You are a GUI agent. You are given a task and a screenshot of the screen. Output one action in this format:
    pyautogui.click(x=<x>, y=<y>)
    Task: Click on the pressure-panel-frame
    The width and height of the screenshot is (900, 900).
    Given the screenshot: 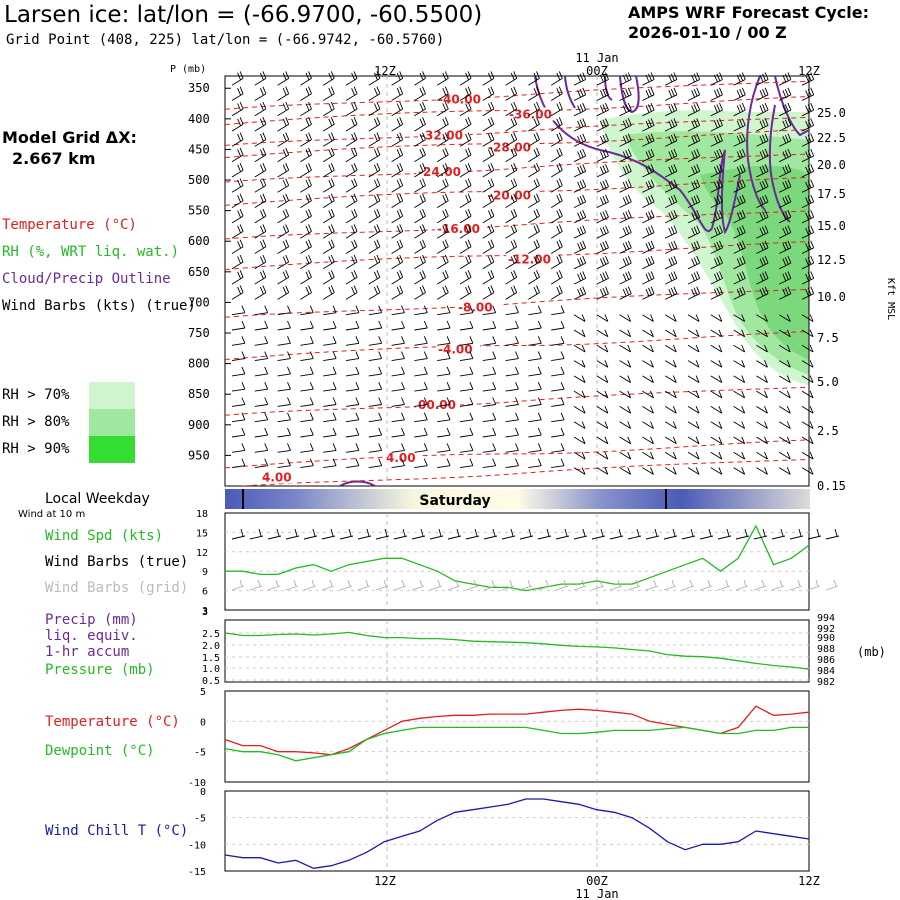 What is the action you would take?
    pyautogui.click(x=517, y=651)
    